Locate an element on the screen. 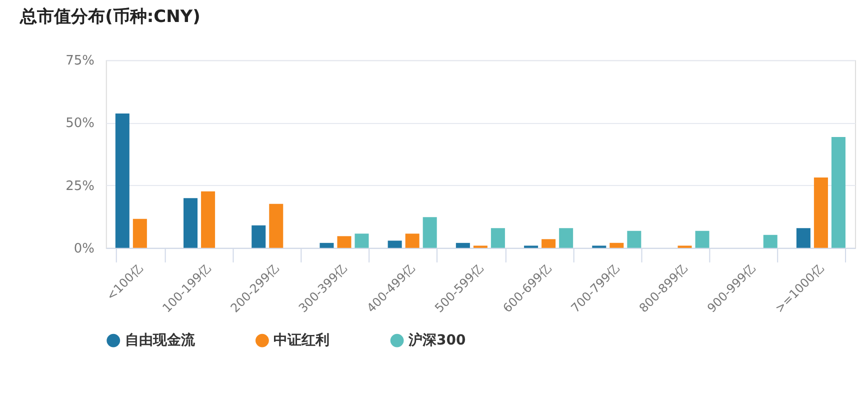  chart-title: 总市值分布(币种:CNY) is located at coordinates (109, 17).